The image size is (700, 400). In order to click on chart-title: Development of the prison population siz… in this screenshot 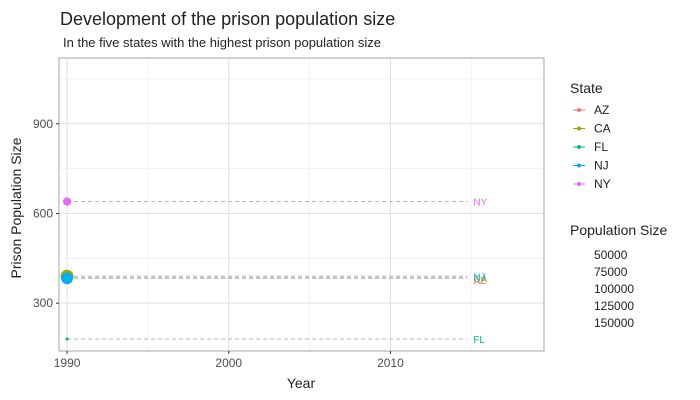, I will do `click(227, 19)`.